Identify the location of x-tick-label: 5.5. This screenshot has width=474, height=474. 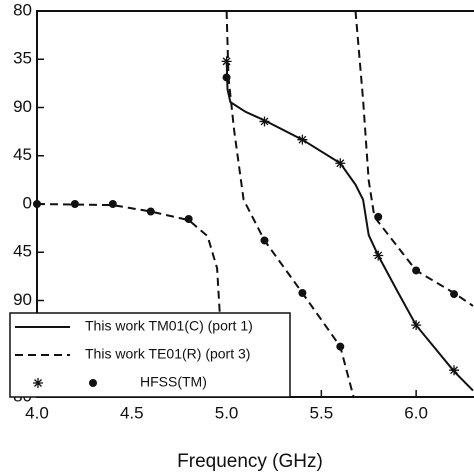
(322, 412).